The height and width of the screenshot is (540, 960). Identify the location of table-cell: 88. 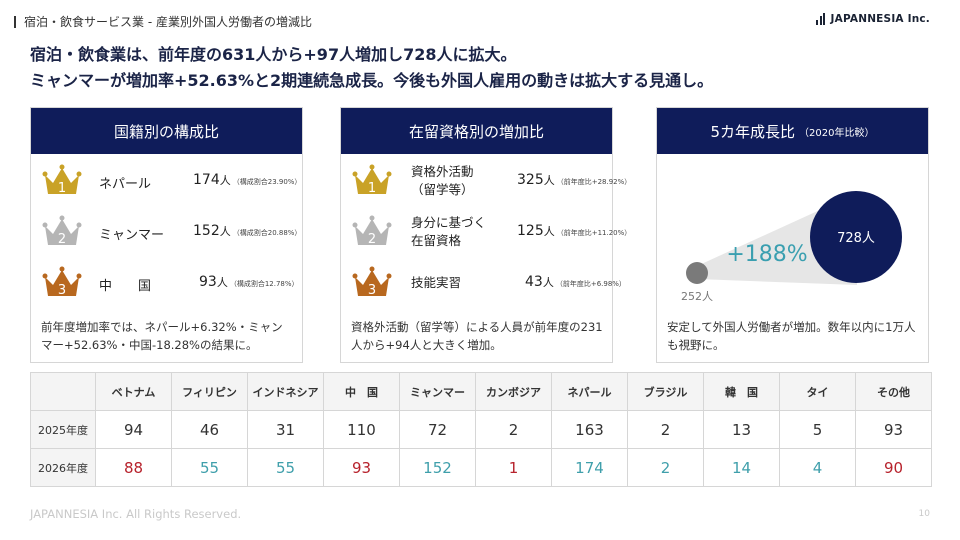
(133, 467).